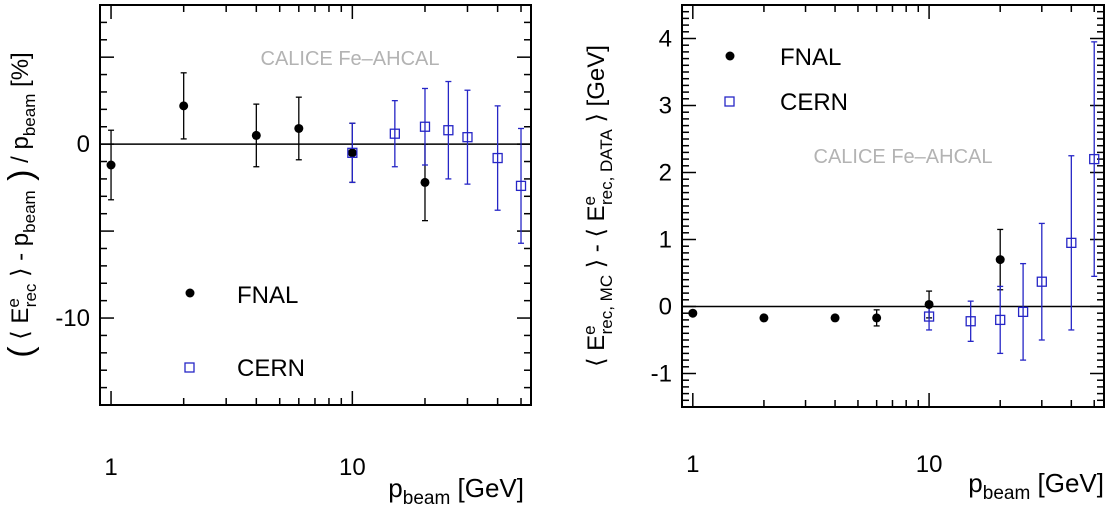  What do you see at coordinates (352, 467) in the screenshot?
I see `left-xtick-label: 10` at bounding box center [352, 467].